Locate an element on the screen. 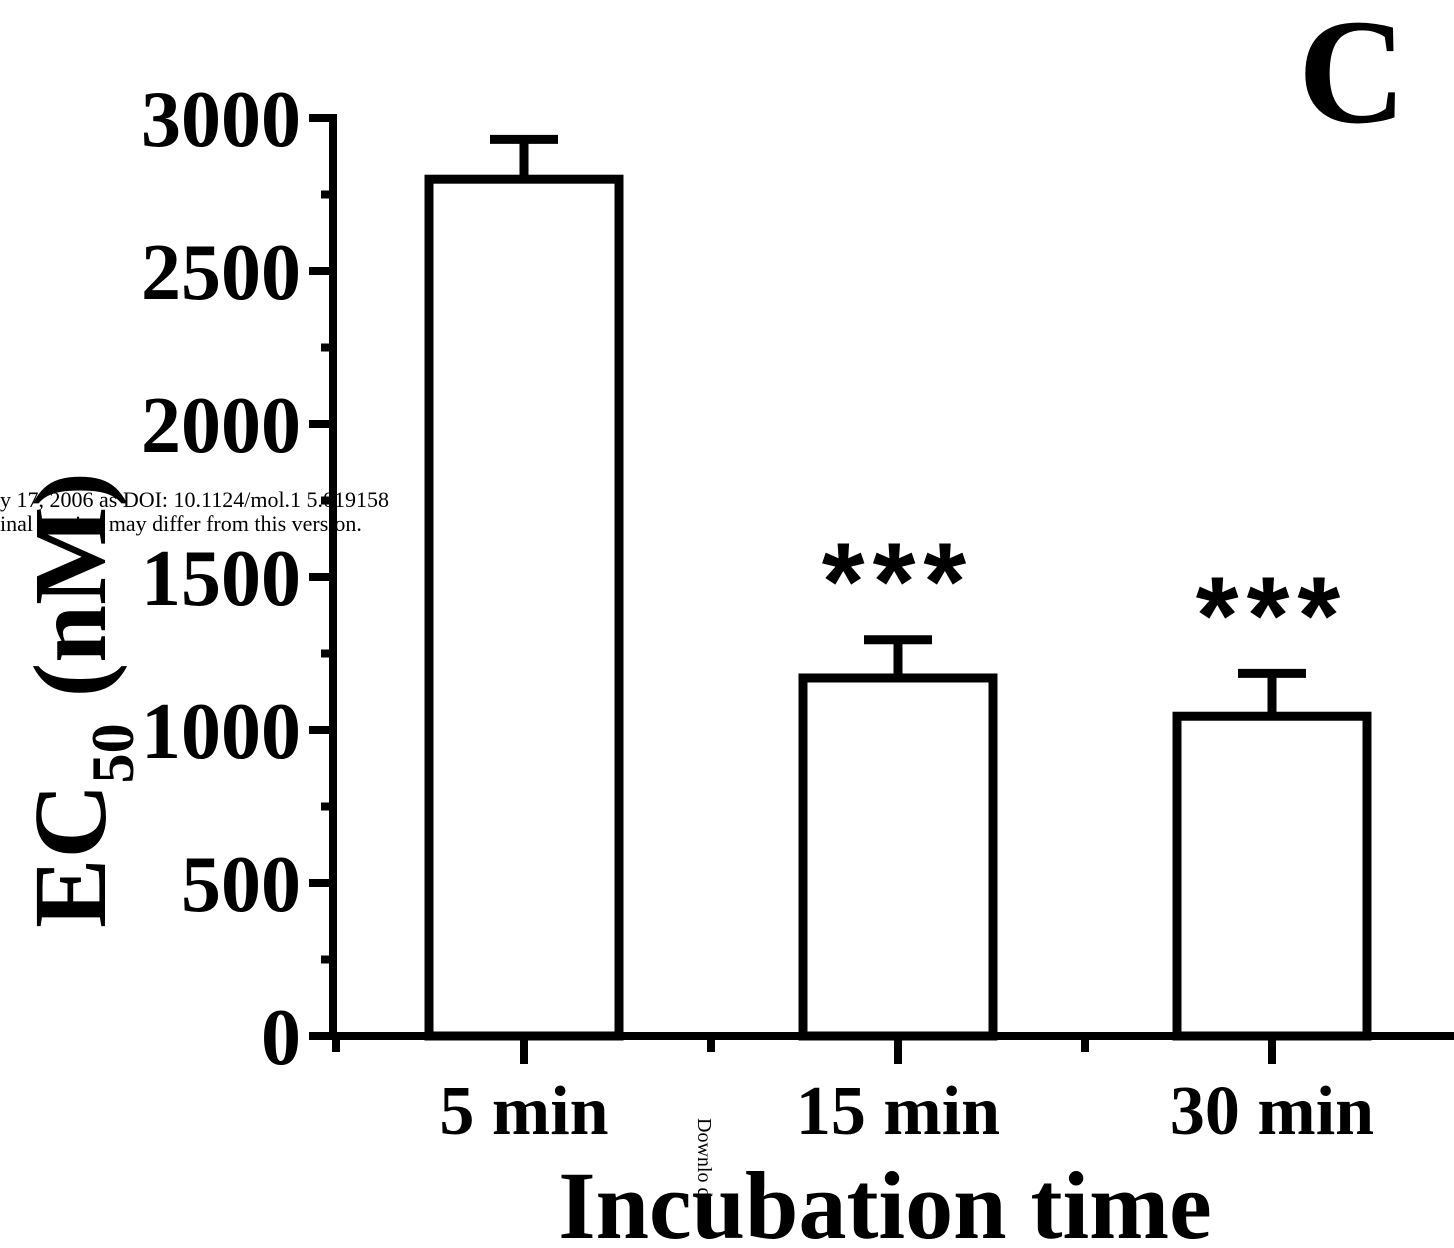 The height and width of the screenshot is (1248, 1454). panel-label: C is located at coordinates (1352, 77).